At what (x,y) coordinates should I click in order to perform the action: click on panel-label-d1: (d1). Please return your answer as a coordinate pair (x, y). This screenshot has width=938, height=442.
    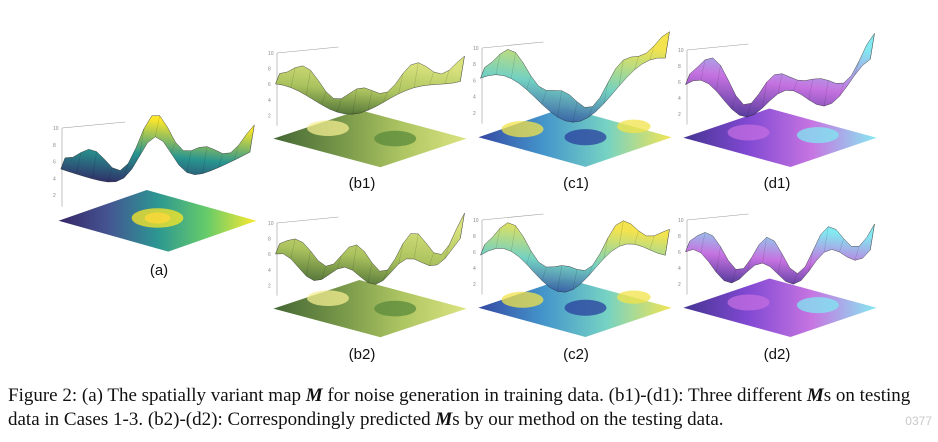
    Looking at the image, I should click on (777, 183).